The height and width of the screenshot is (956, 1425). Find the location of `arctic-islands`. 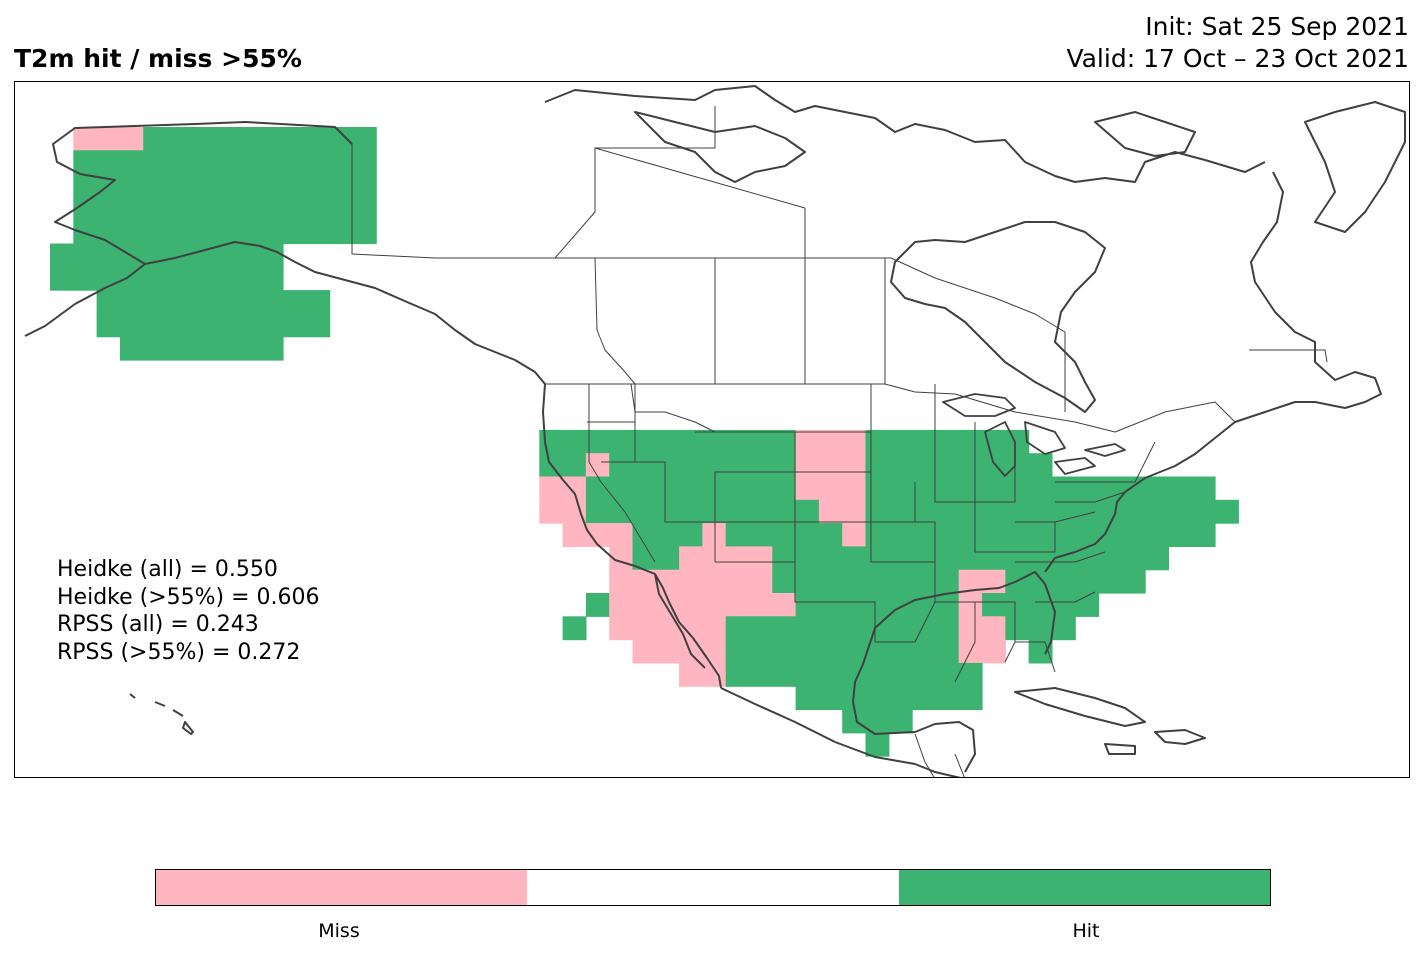

arctic-islands is located at coordinates (975, 159).